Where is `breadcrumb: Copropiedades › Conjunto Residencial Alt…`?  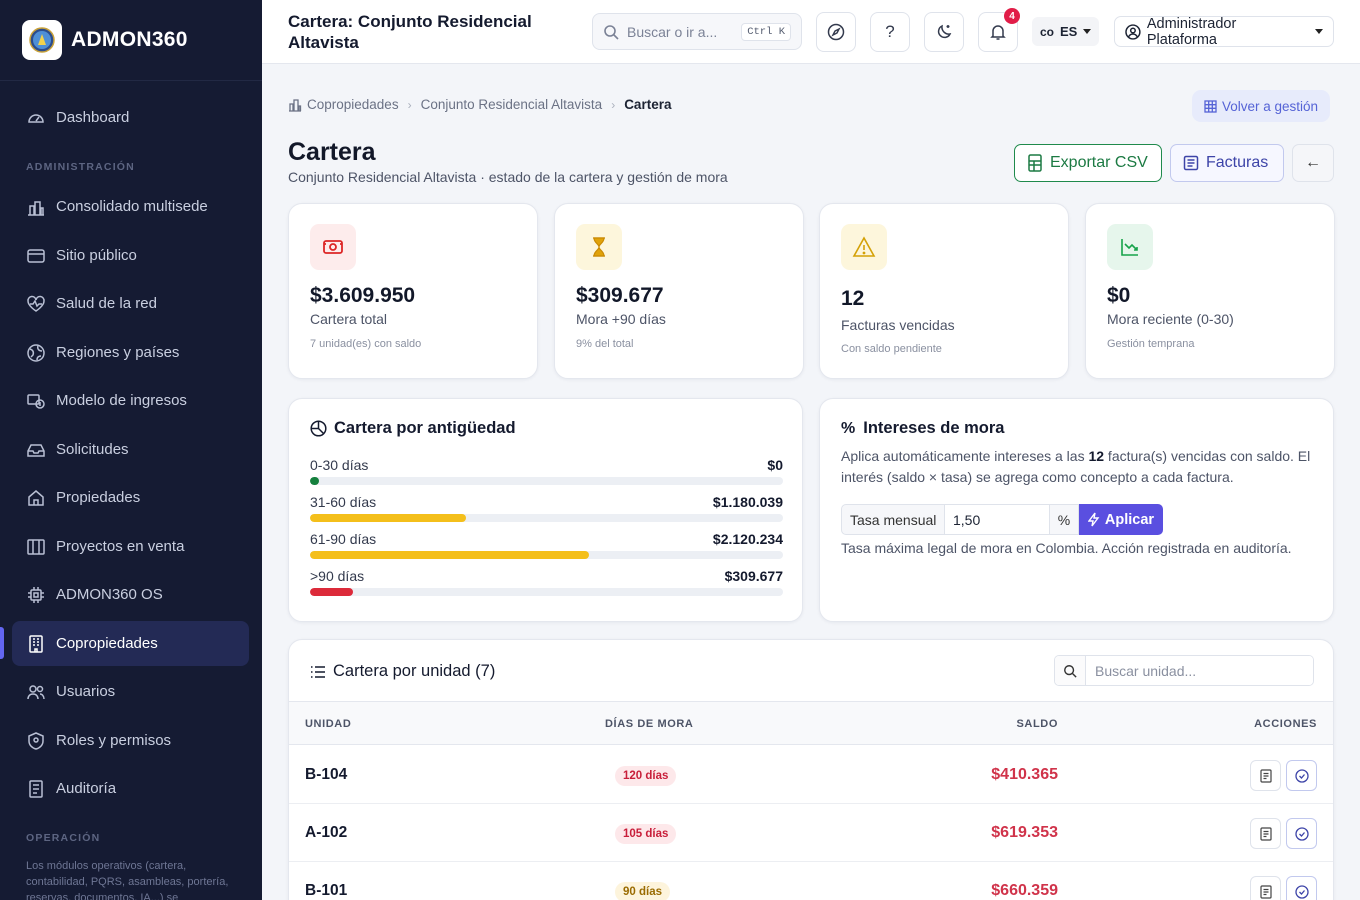 breadcrumb: Copropiedades › Conjunto Residencial Alt… is located at coordinates (479, 104).